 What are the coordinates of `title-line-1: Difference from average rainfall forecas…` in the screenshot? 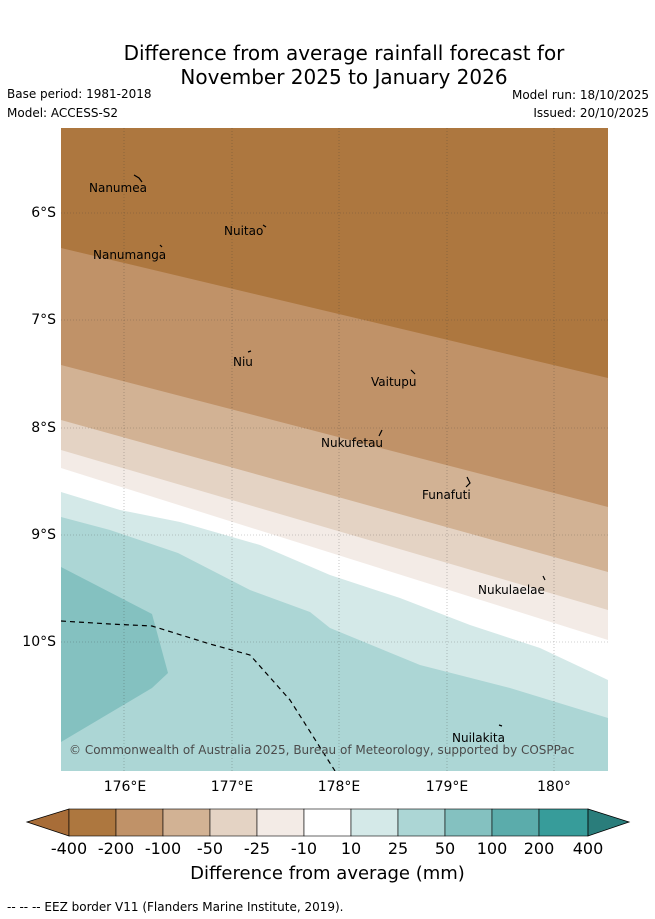 It's located at (344, 53).